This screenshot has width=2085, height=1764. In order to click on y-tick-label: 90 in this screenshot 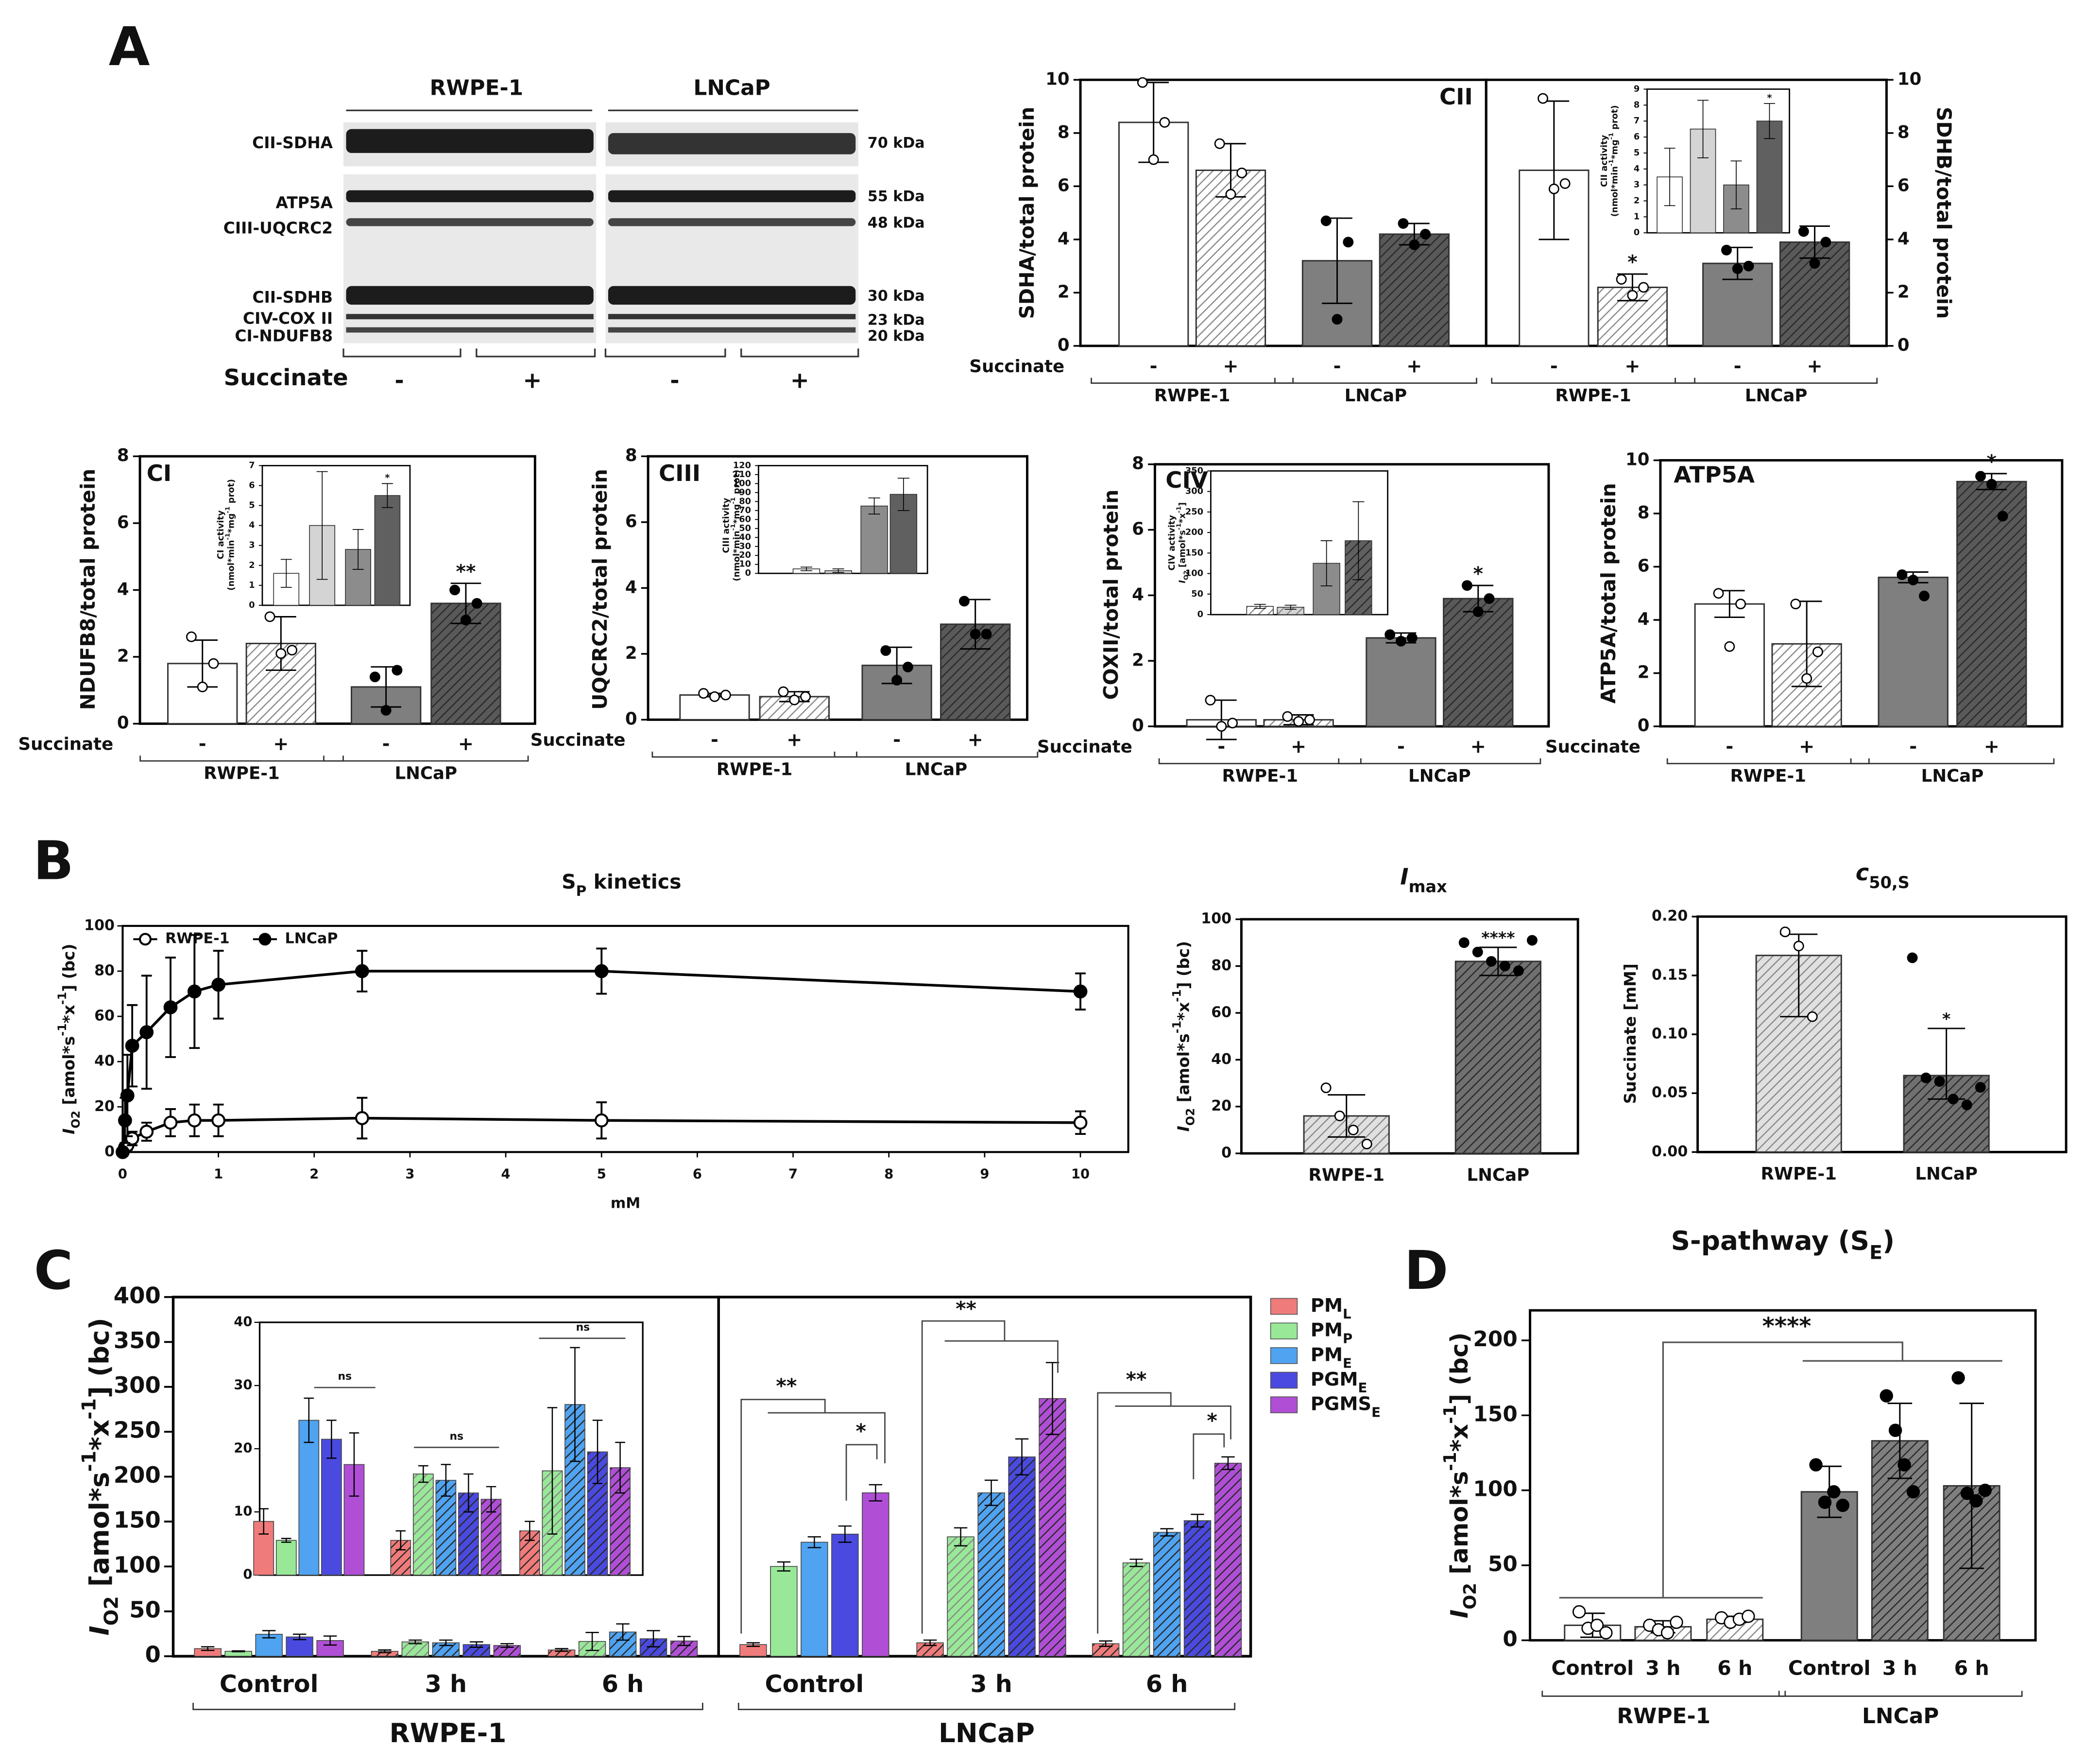, I will do `click(745, 492)`.